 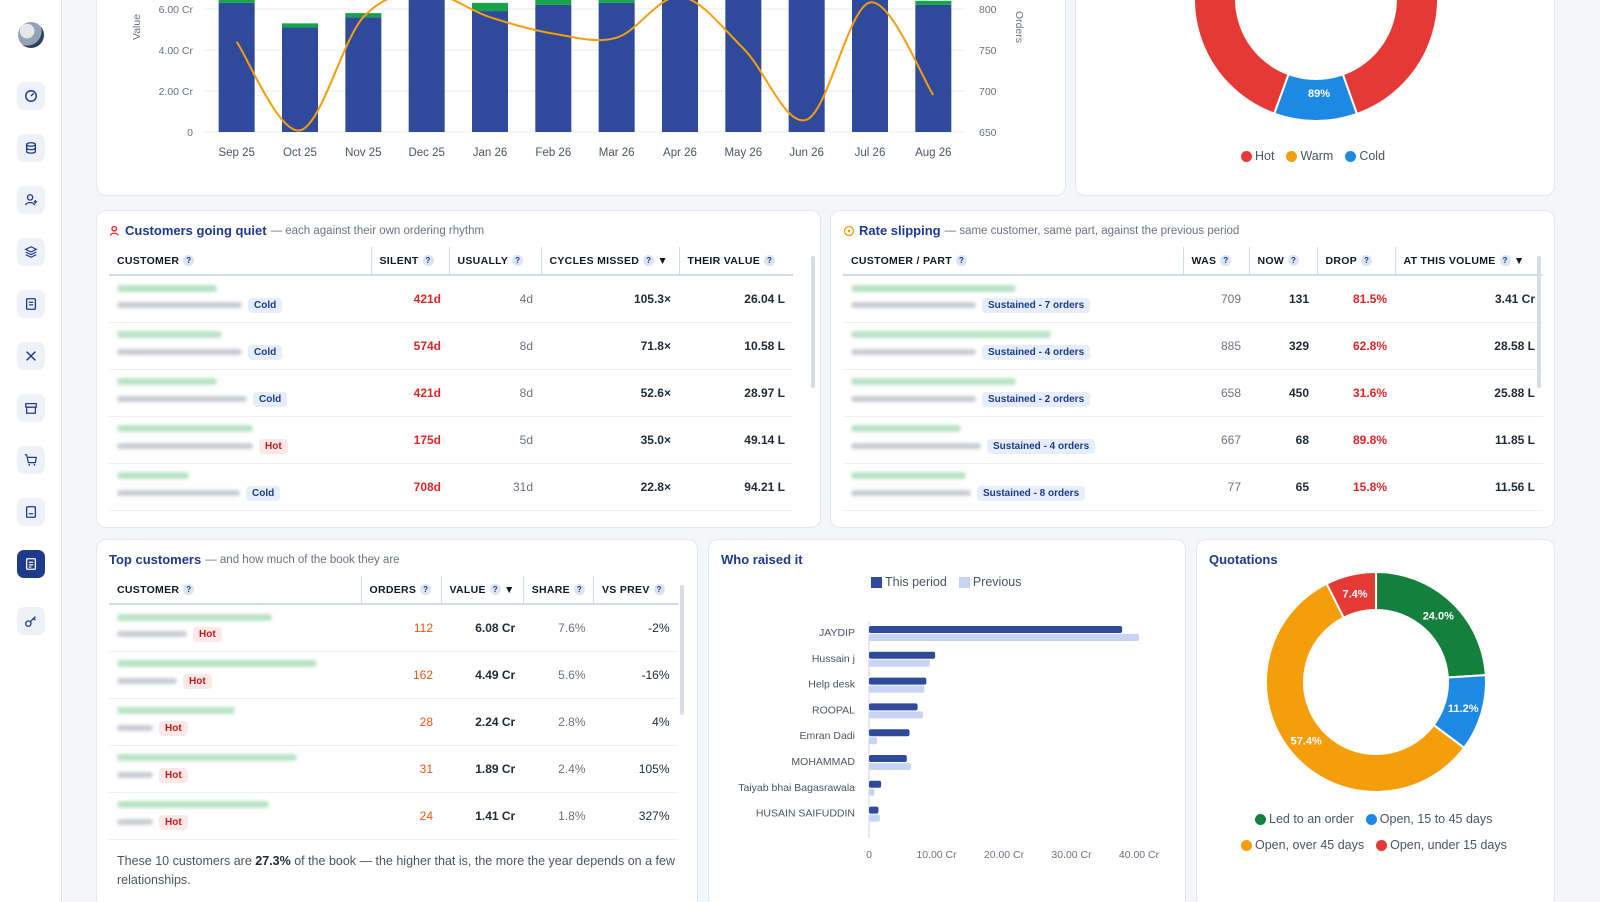 I want to click on table-row: Cold 421d 8d 52.6× 28.97 L, so click(x=451, y=393).